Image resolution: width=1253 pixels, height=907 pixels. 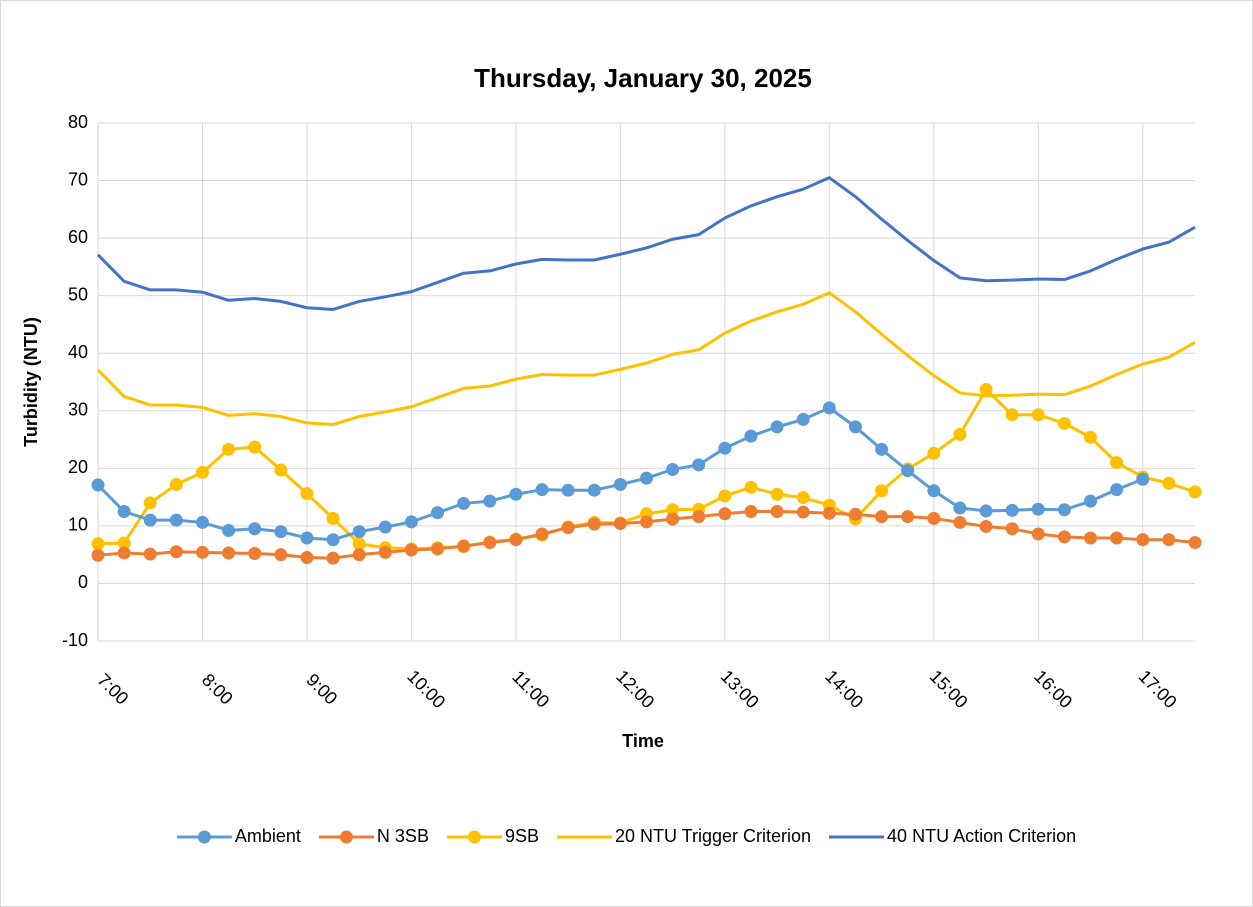 What do you see at coordinates (403, 836) in the screenshot?
I see `legend-label: N 3SB` at bounding box center [403, 836].